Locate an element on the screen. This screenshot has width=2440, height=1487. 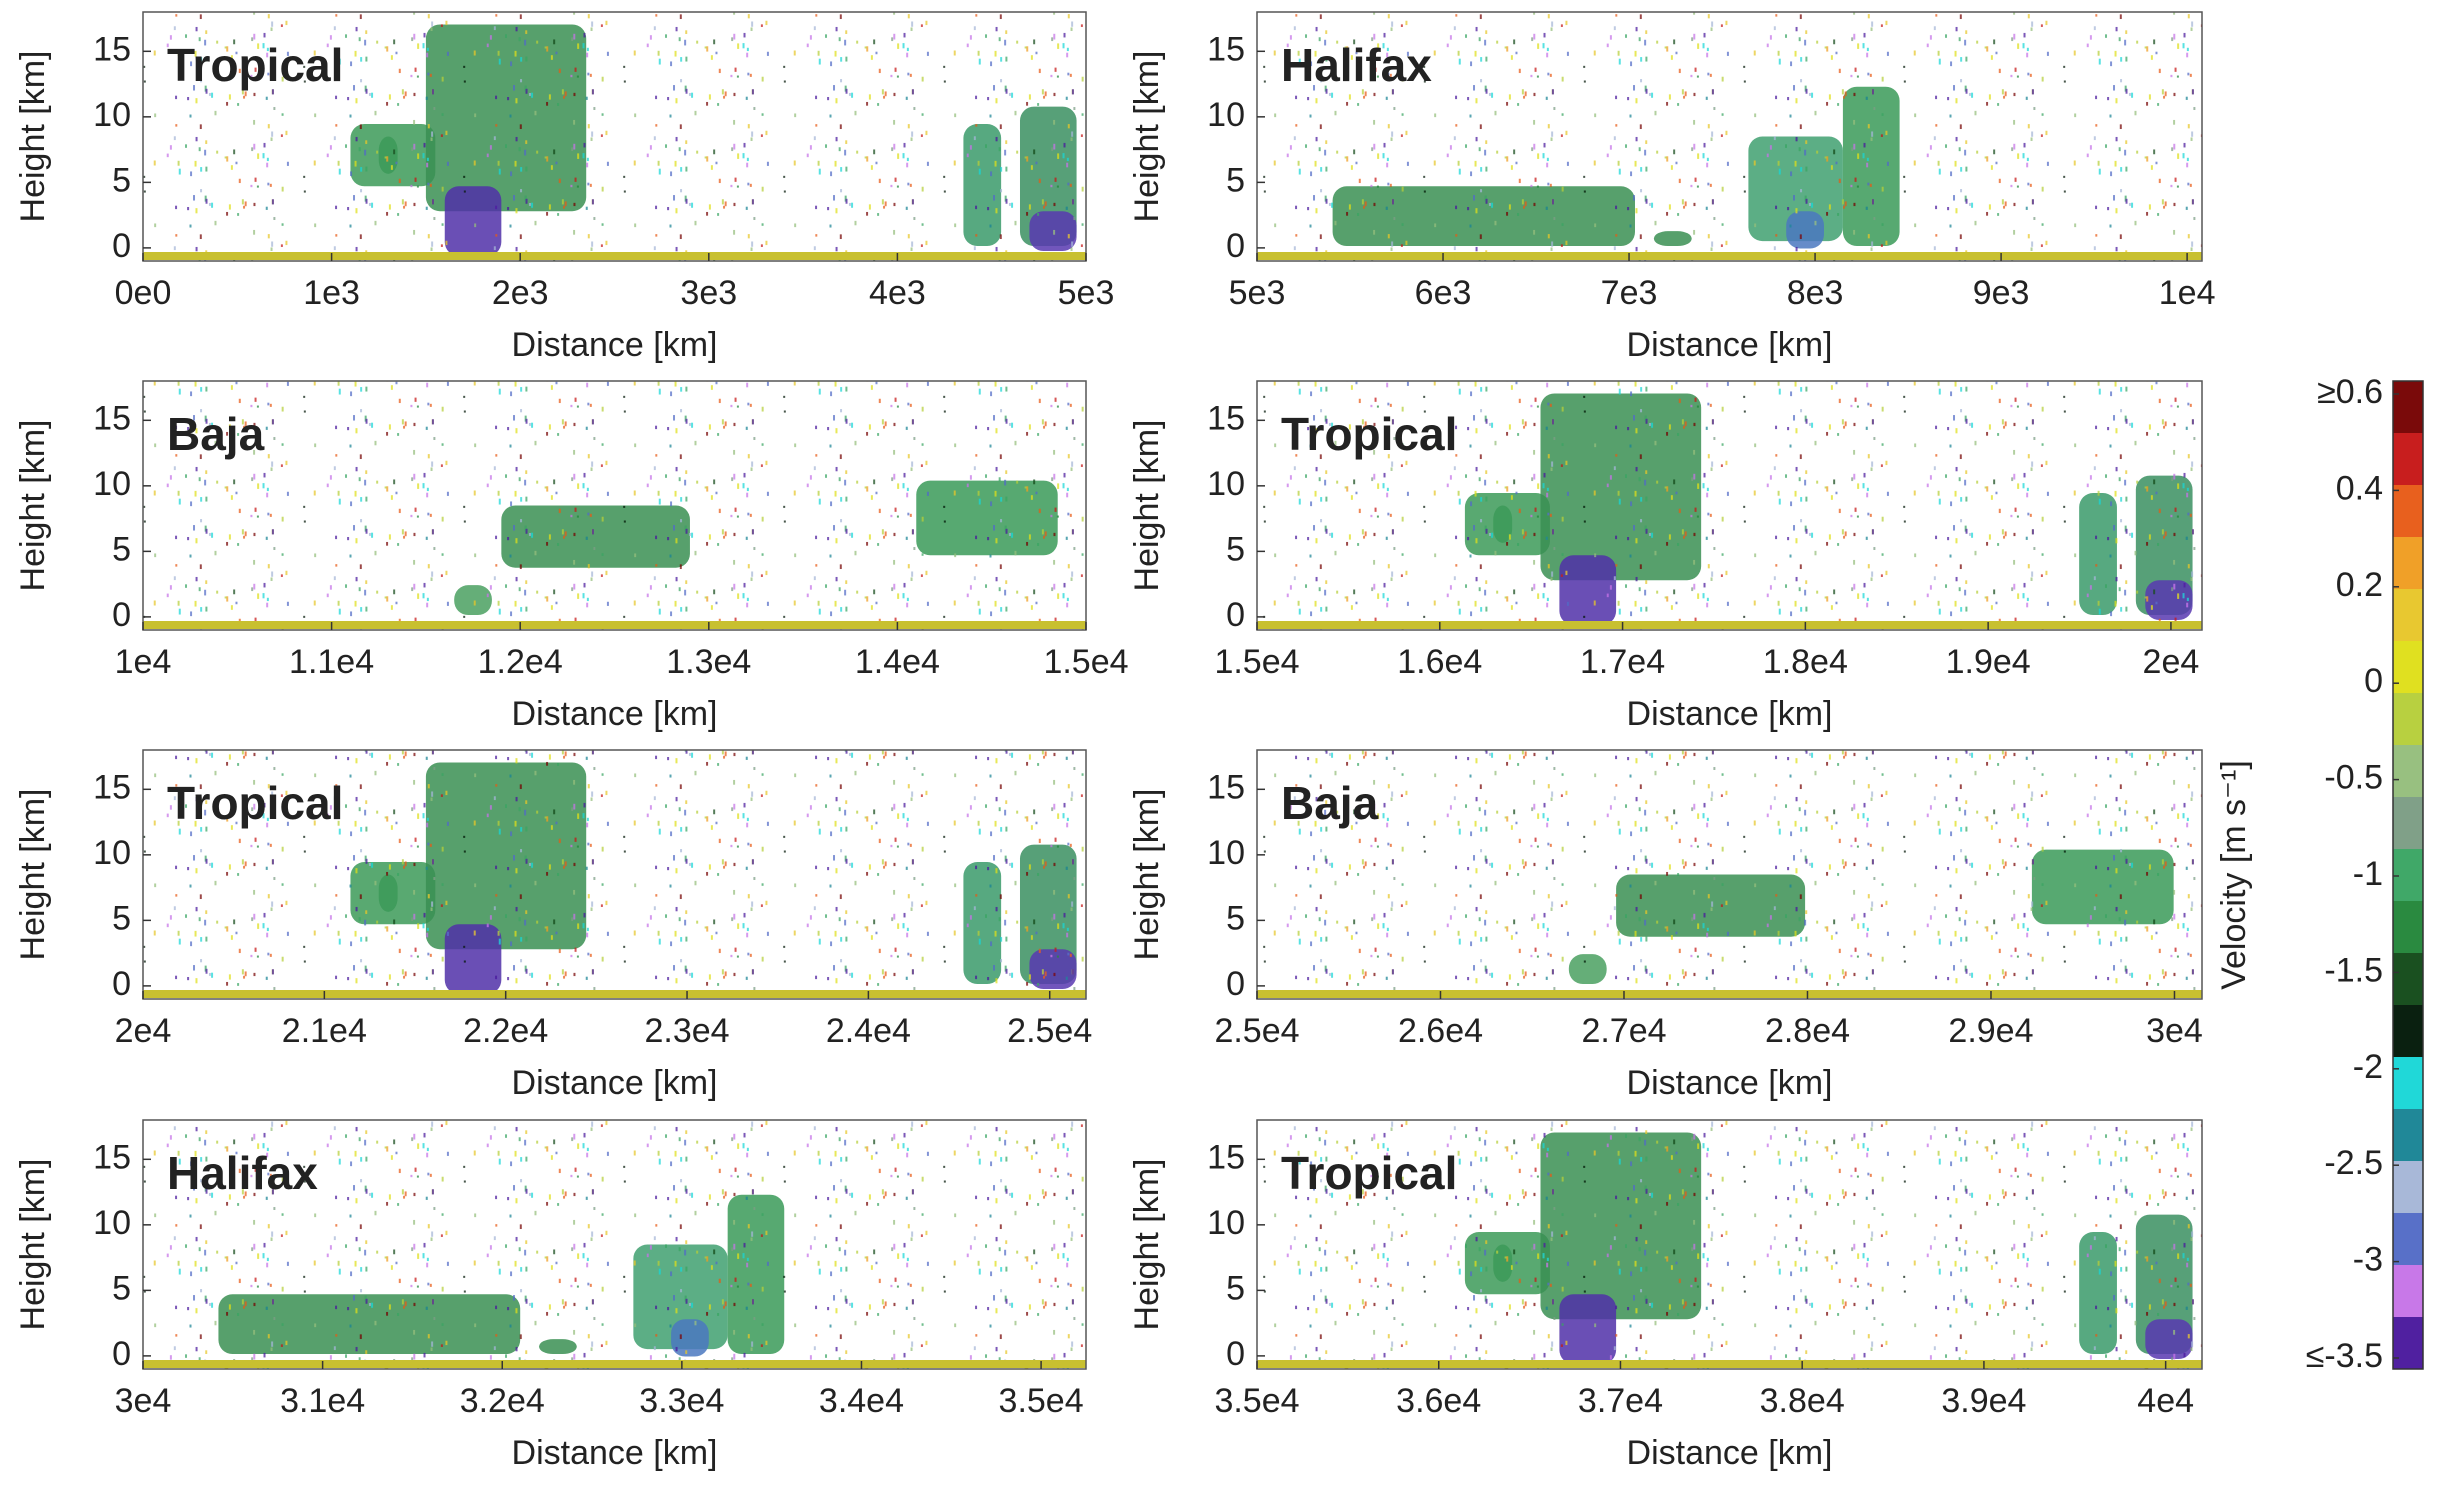
x-tick-label: 1.3e4 is located at coordinates (708, 662).